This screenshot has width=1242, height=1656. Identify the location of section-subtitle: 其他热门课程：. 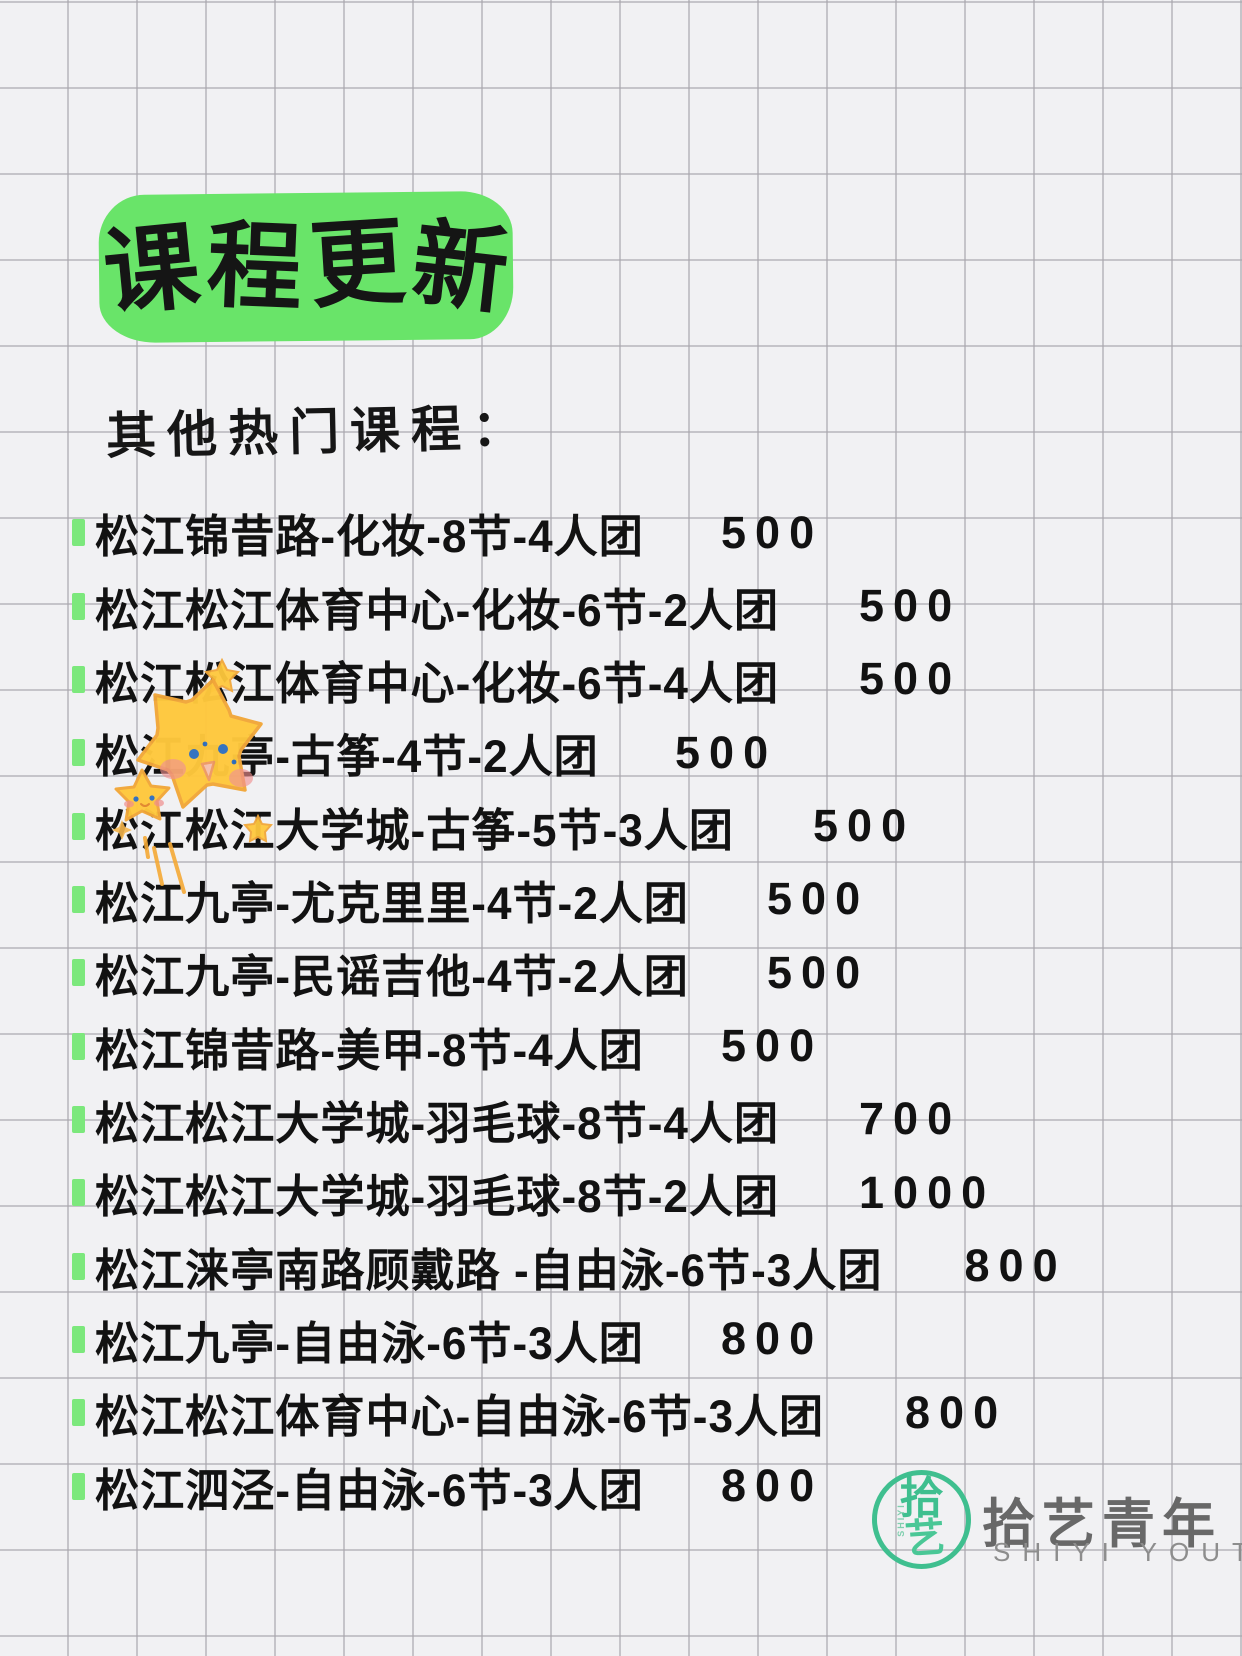
(319, 432).